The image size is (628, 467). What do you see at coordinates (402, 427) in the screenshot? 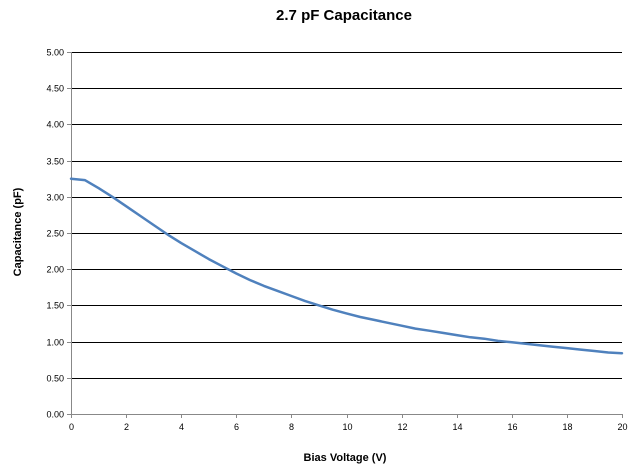
I see `x-tick-label: 12` at bounding box center [402, 427].